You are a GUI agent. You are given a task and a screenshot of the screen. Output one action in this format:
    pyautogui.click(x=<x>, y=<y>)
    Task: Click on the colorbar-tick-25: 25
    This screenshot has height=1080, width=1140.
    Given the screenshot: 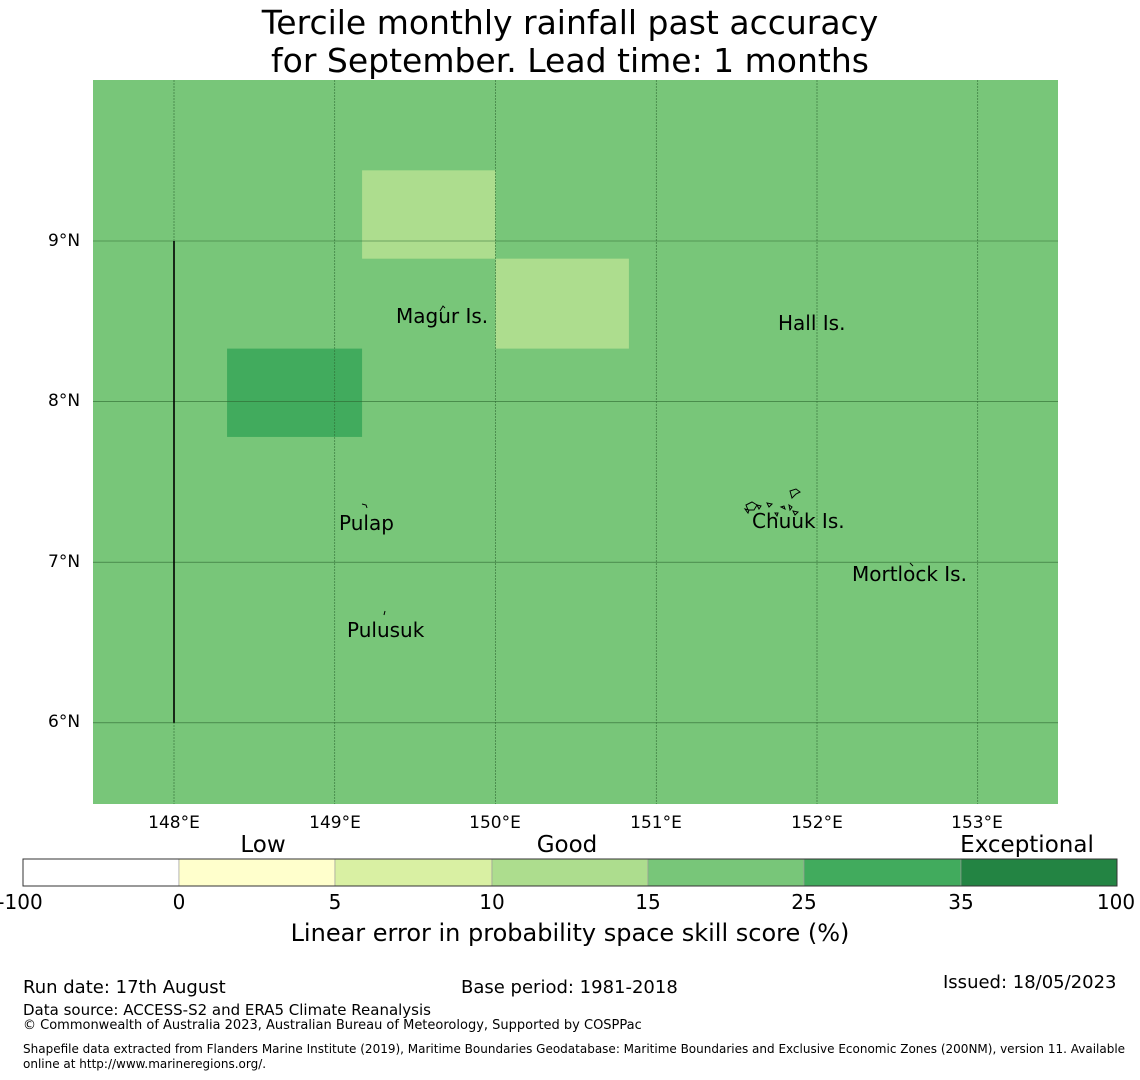 What is the action you would take?
    pyautogui.click(x=804, y=902)
    